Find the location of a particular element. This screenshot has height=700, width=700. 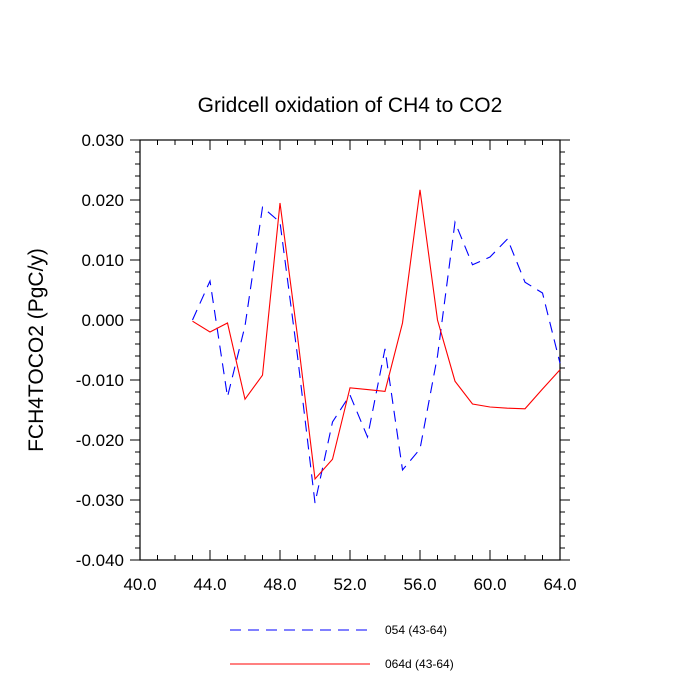

legend: 054 (43-64) 064d (43-64) is located at coordinates (342, 647).